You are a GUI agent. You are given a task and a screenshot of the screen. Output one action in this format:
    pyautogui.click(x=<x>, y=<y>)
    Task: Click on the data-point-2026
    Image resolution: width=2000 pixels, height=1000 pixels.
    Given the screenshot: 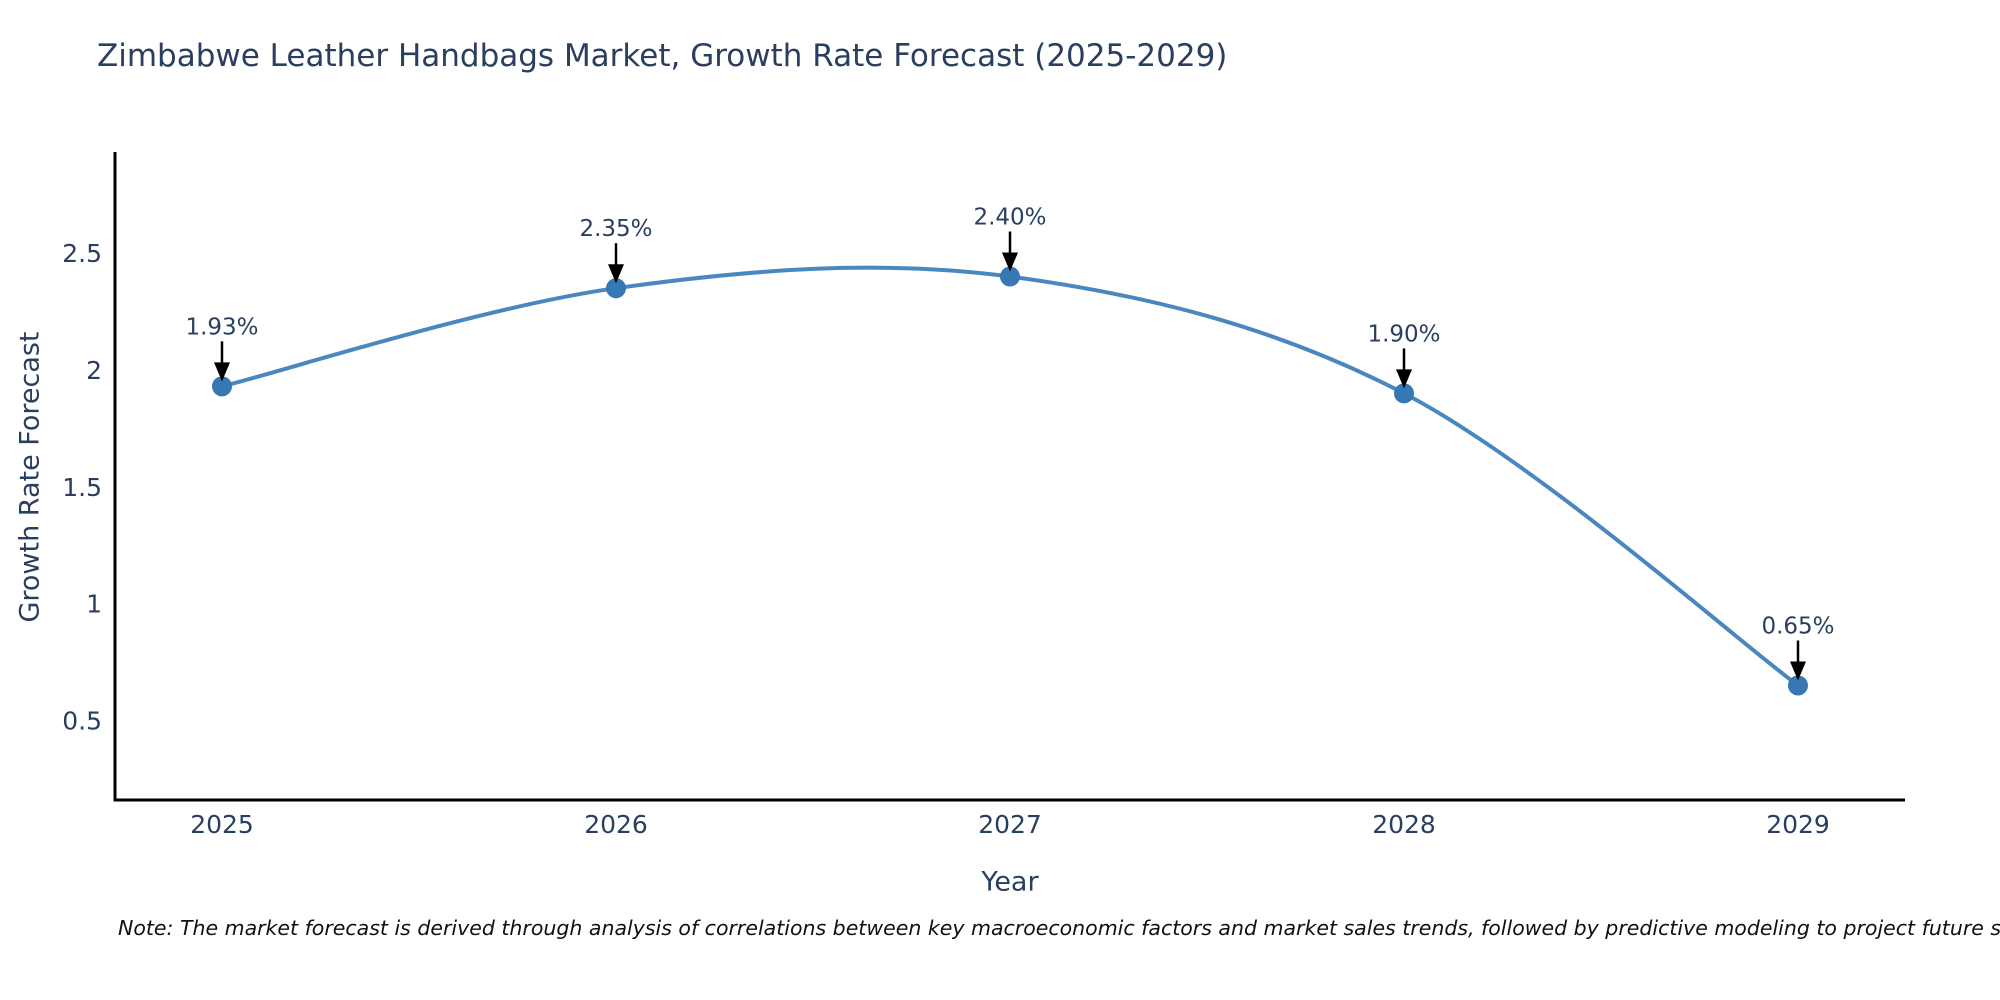 What is the action you would take?
    pyautogui.click(x=616, y=288)
    